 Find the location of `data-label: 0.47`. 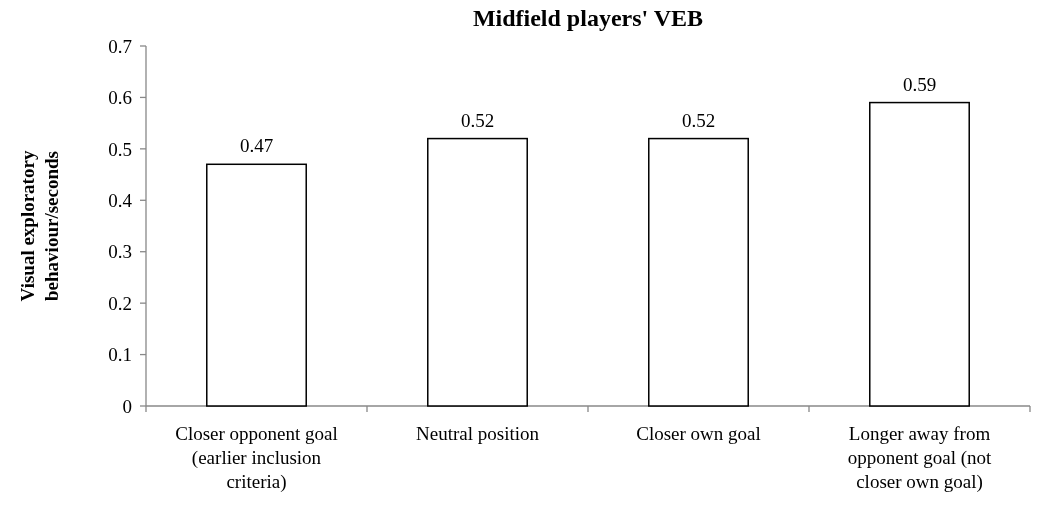

data-label: 0.47 is located at coordinates (256, 146).